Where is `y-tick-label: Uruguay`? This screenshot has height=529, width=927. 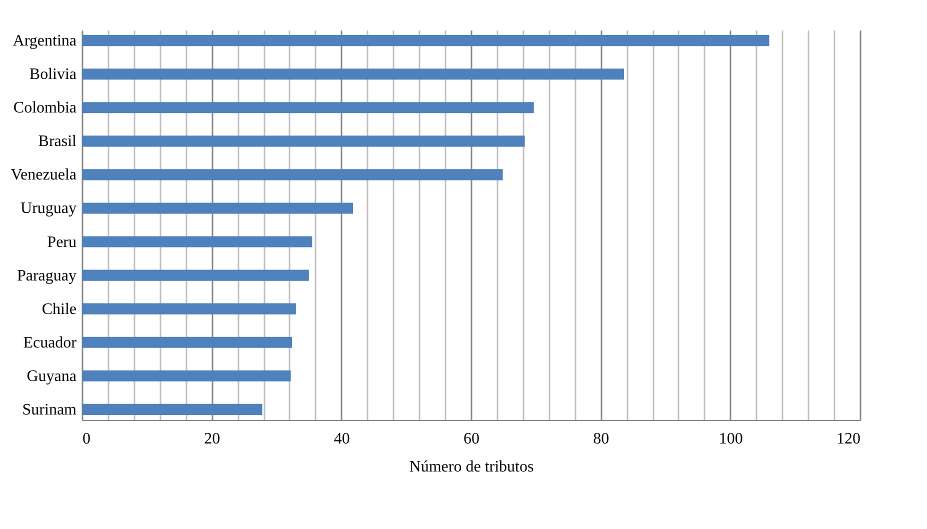 y-tick-label: Uruguay is located at coordinates (48, 209).